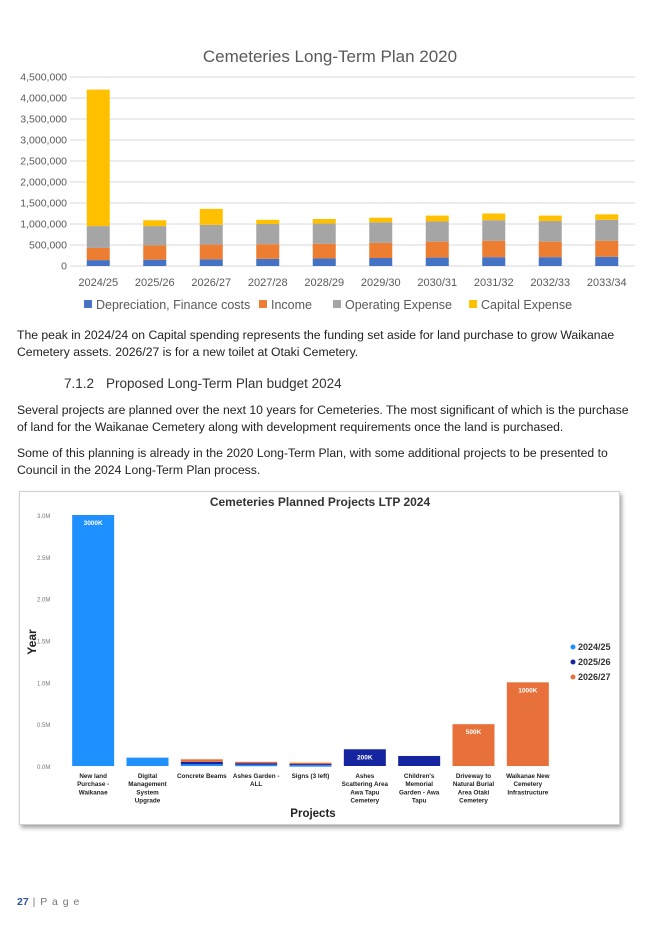 The height and width of the screenshot is (934, 645). I want to click on y-tick-label: 3.0M, so click(43, 517).